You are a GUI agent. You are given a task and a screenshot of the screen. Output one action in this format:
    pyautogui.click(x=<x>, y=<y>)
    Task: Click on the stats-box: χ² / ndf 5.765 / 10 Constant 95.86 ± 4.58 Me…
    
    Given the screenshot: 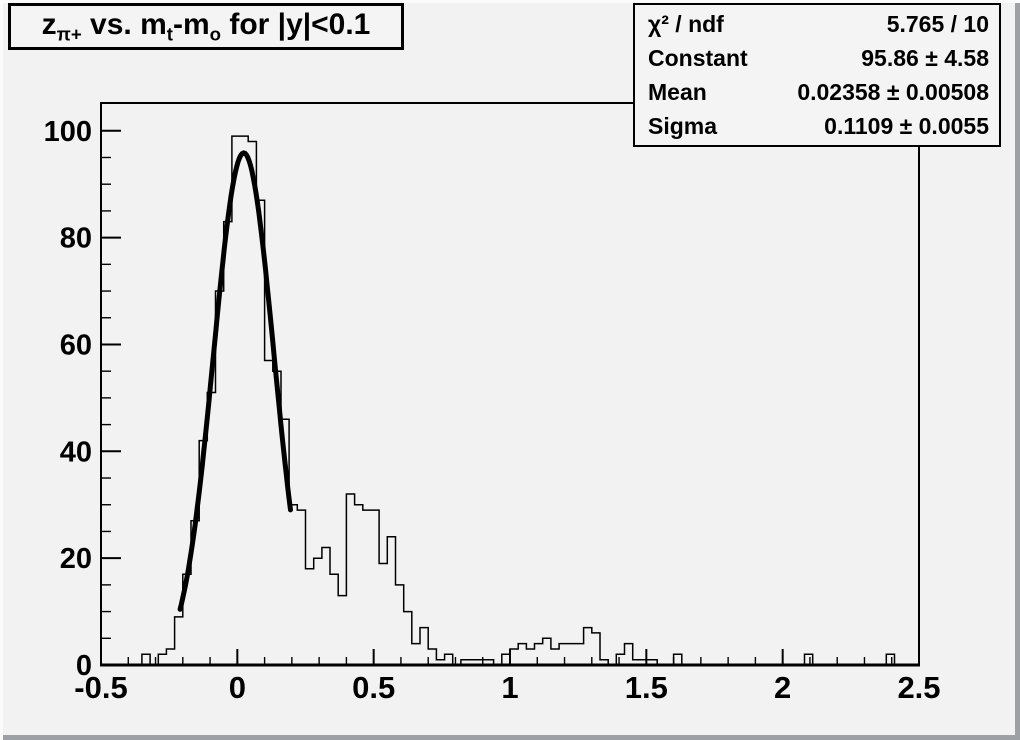 What is the action you would take?
    pyautogui.click(x=817, y=75)
    